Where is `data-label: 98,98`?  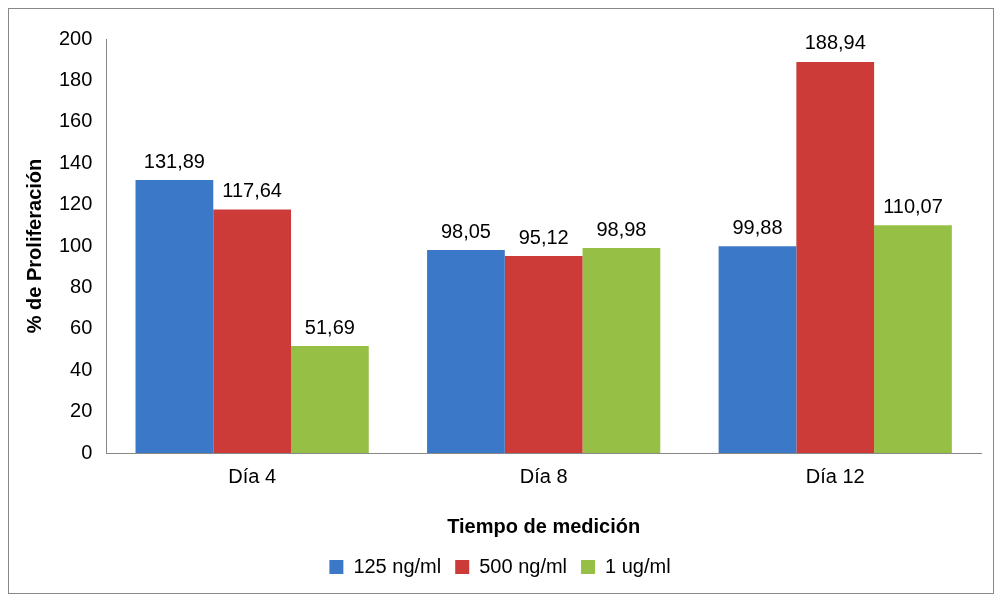
data-label: 98,98 is located at coordinates (621, 228).